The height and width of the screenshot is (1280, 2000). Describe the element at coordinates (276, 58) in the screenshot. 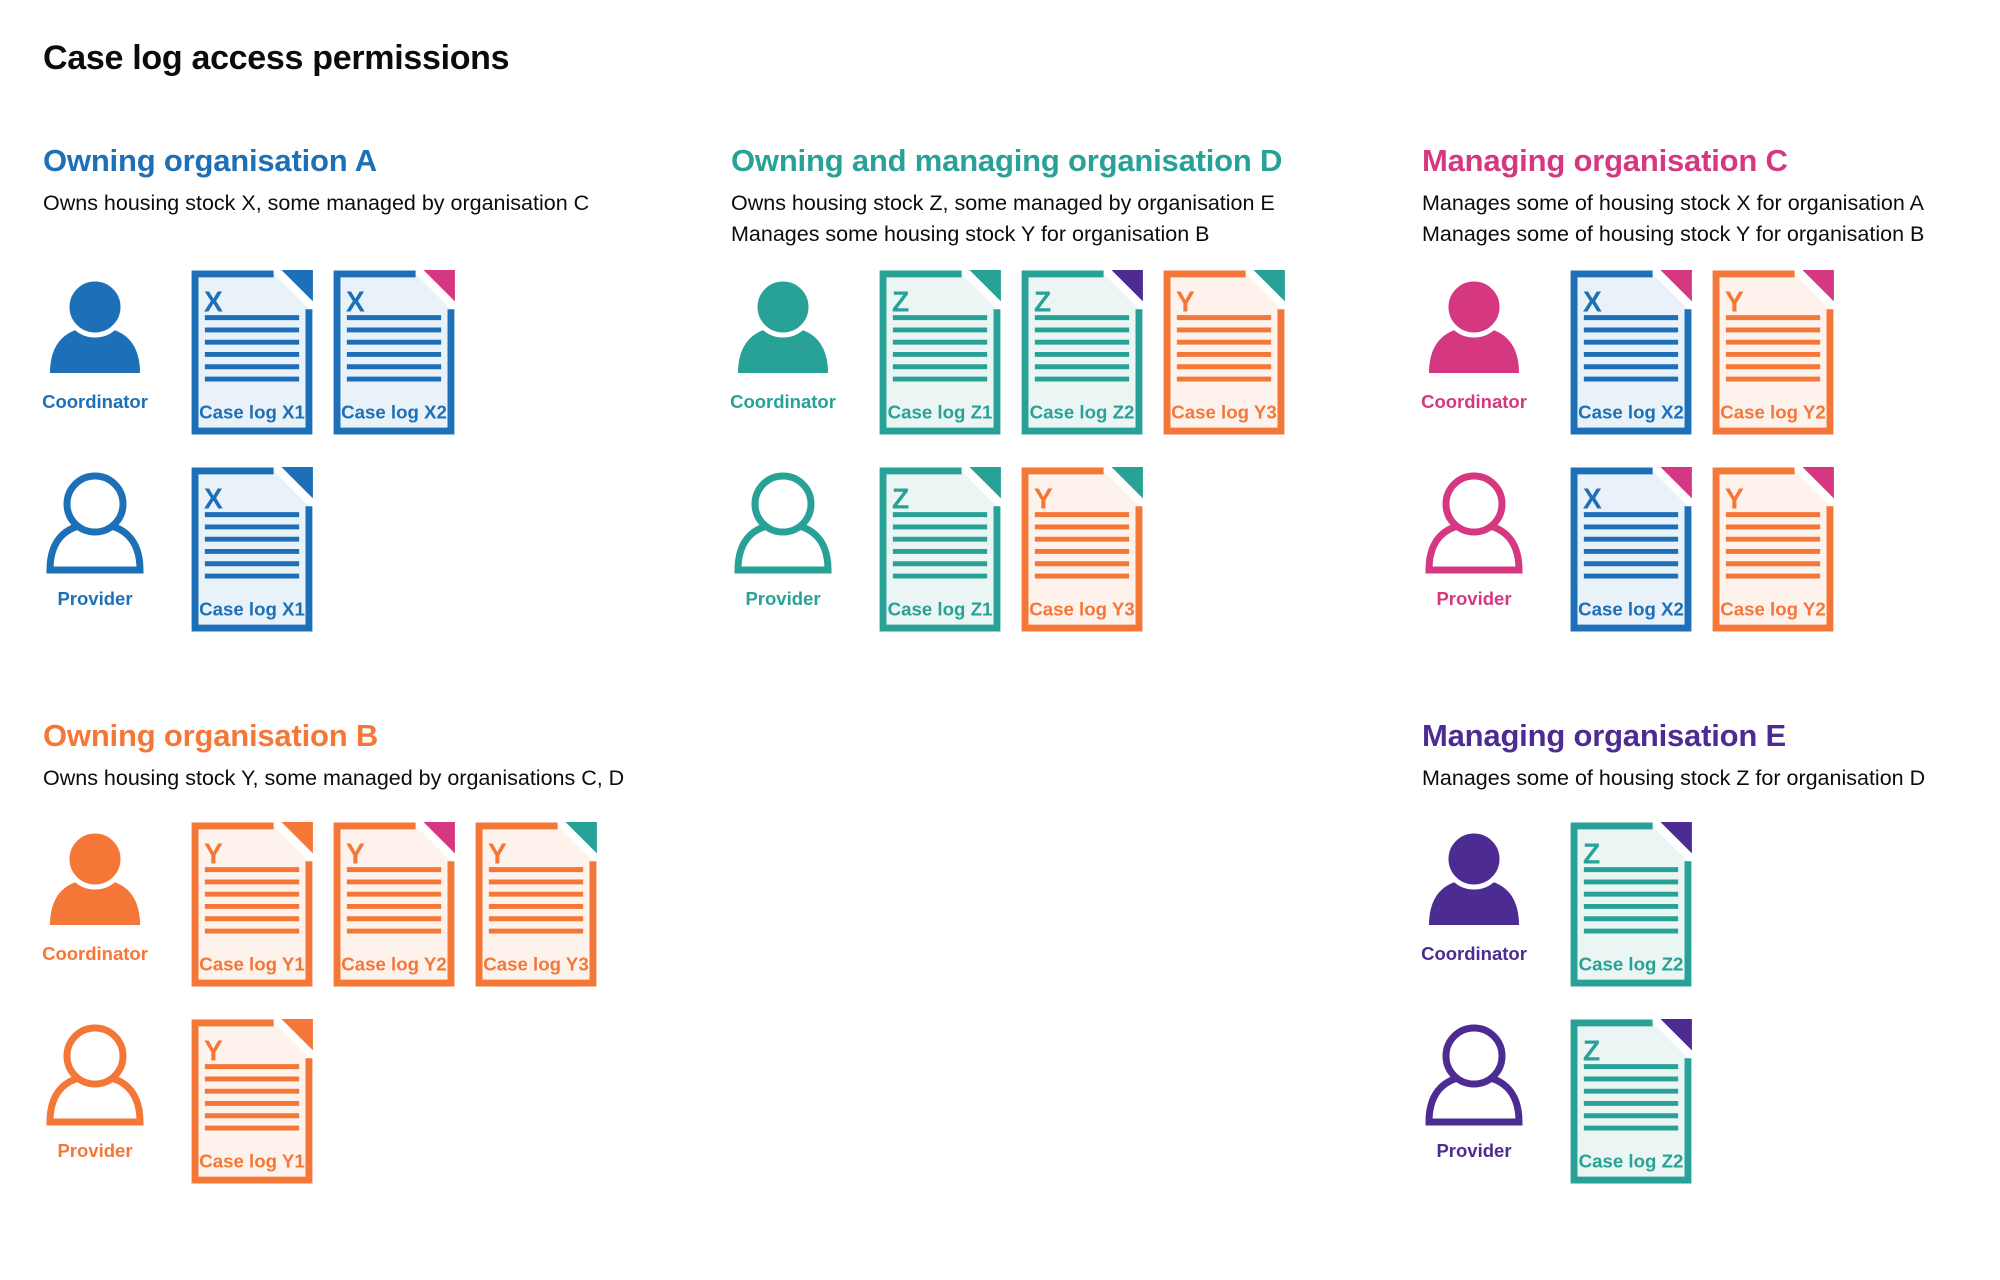

I see `page-title: Case log access permissions` at that location.